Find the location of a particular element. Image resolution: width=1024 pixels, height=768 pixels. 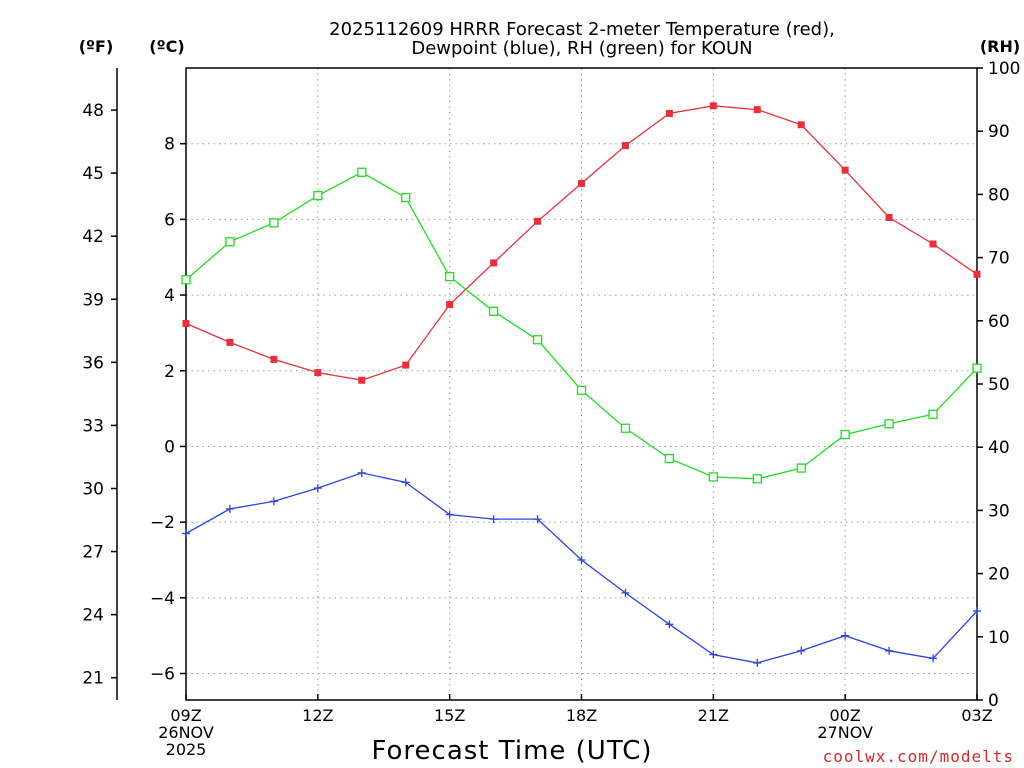

celsius-tick-label: 0 is located at coordinates (169, 447).